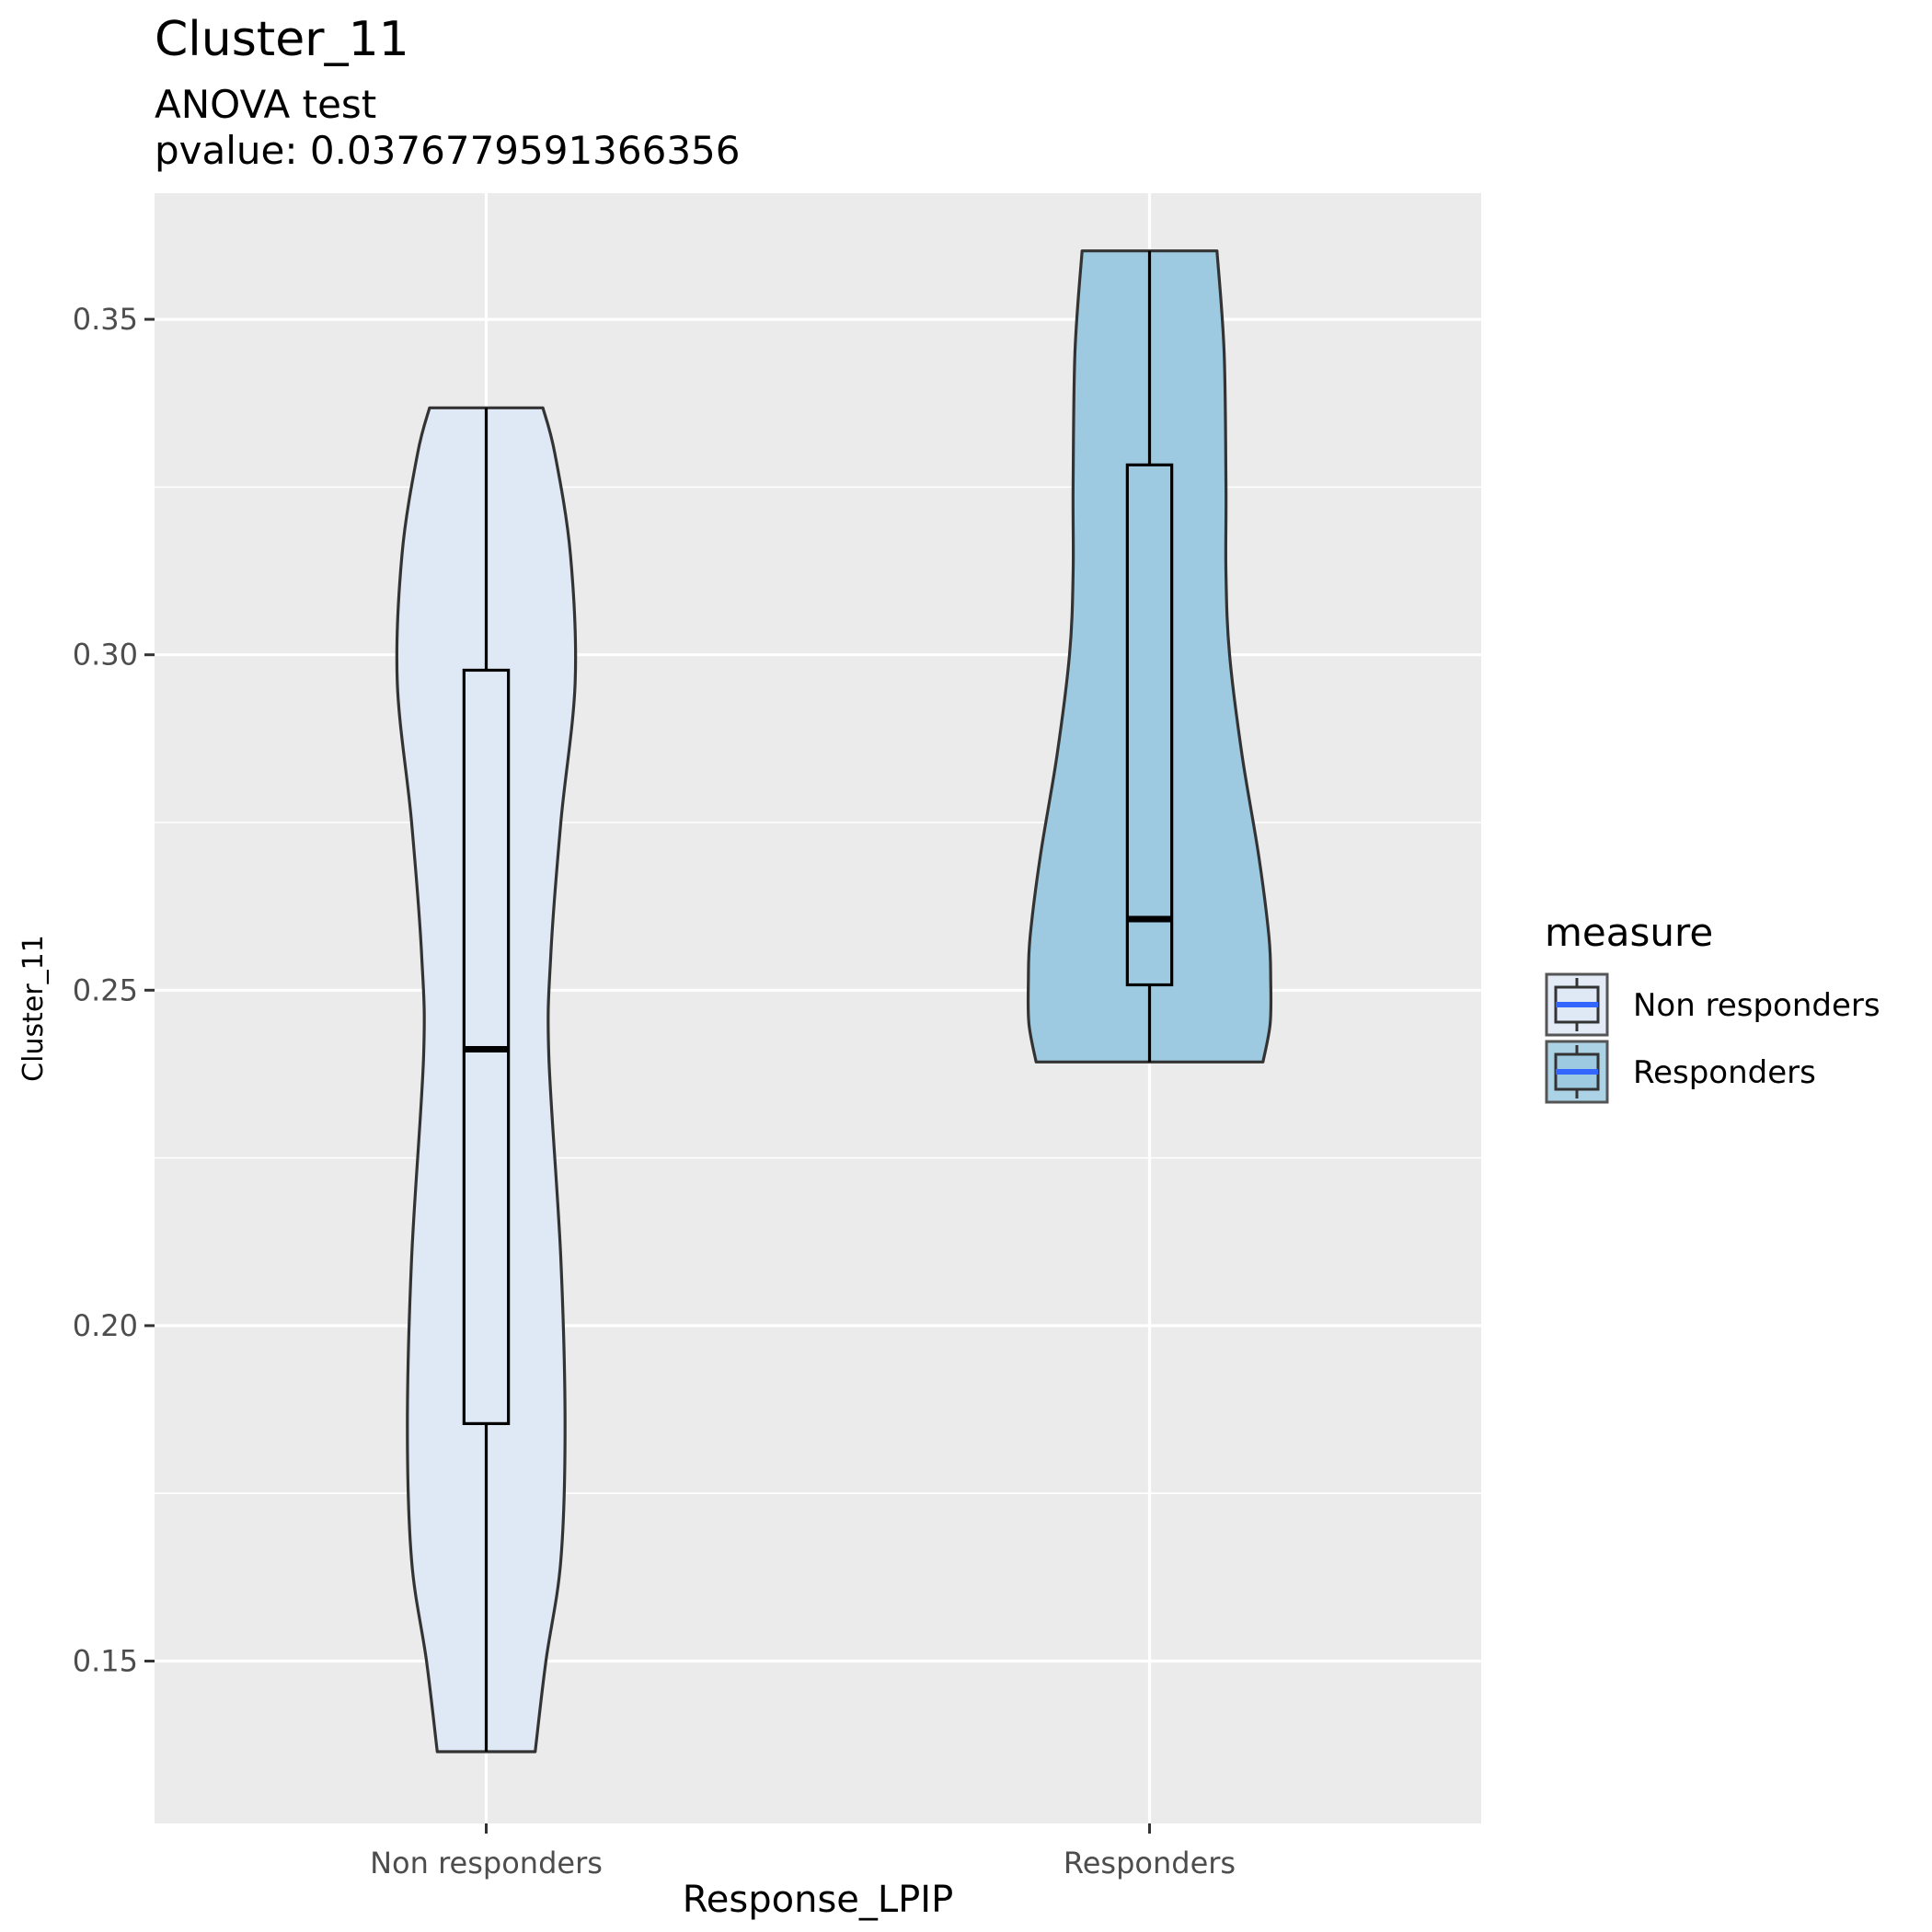 This screenshot has width=1932, height=1932. What do you see at coordinates (265, 104) in the screenshot?
I see `chart-subtitle-line-1: ANOVA test` at bounding box center [265, 104].